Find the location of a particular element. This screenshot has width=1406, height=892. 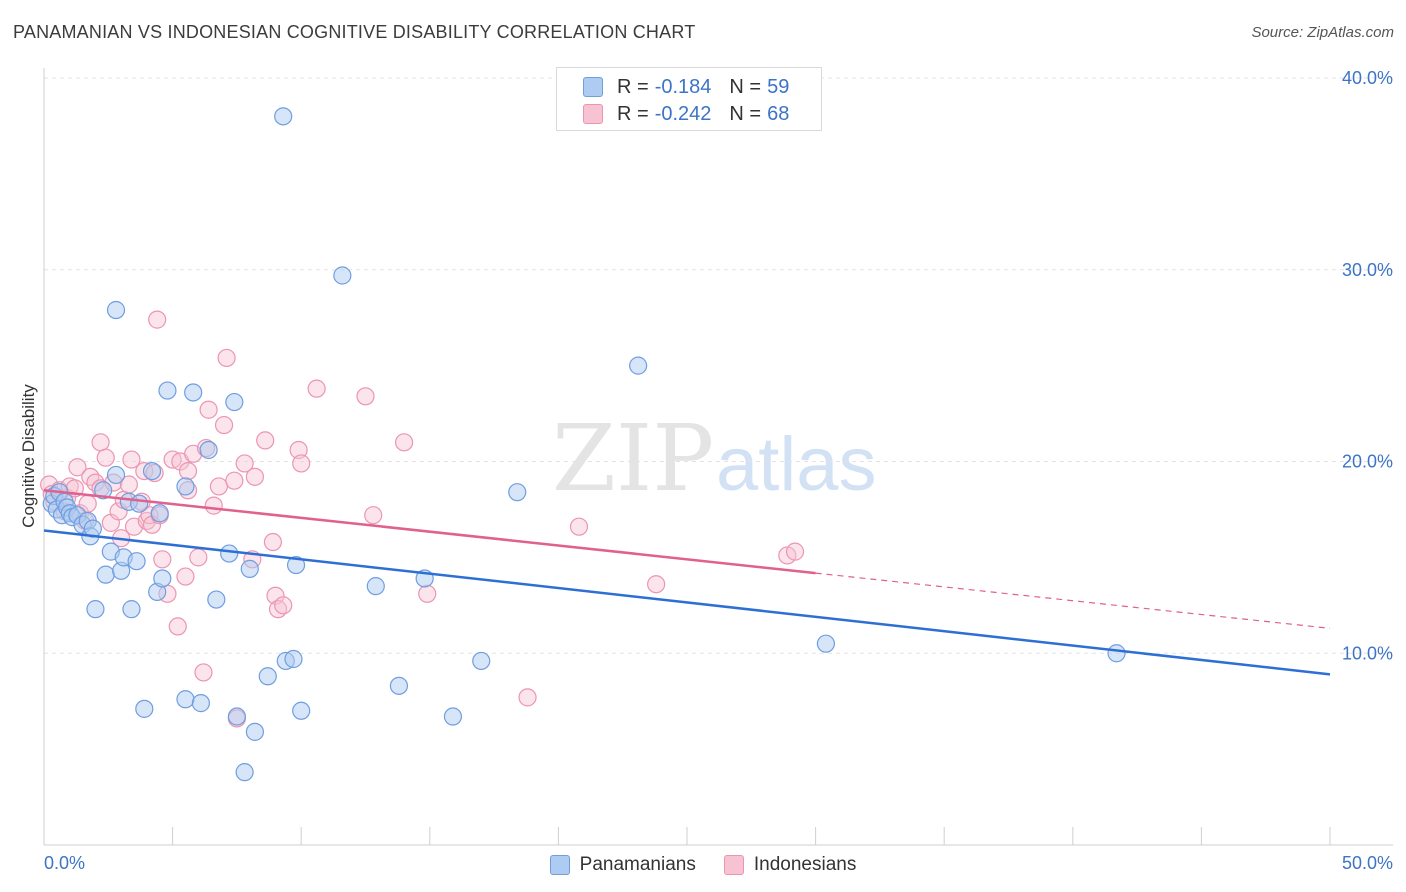

watermark-zip: ZIP is located at coordinates (633, 458).